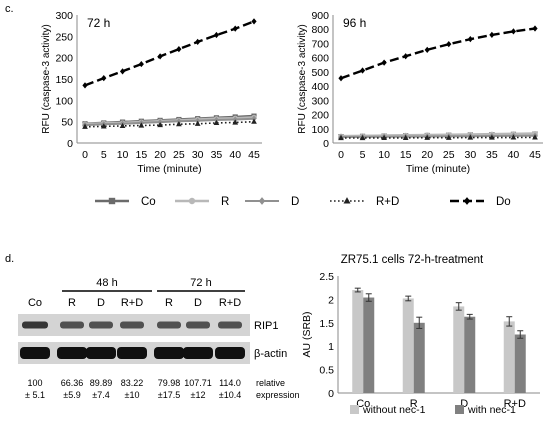 The width and height of the screenshot is (550, 426). Describe the element at coordinates (169, 395) in the screenshot. I see `blot-intensity-value: ±17.5` at that location.